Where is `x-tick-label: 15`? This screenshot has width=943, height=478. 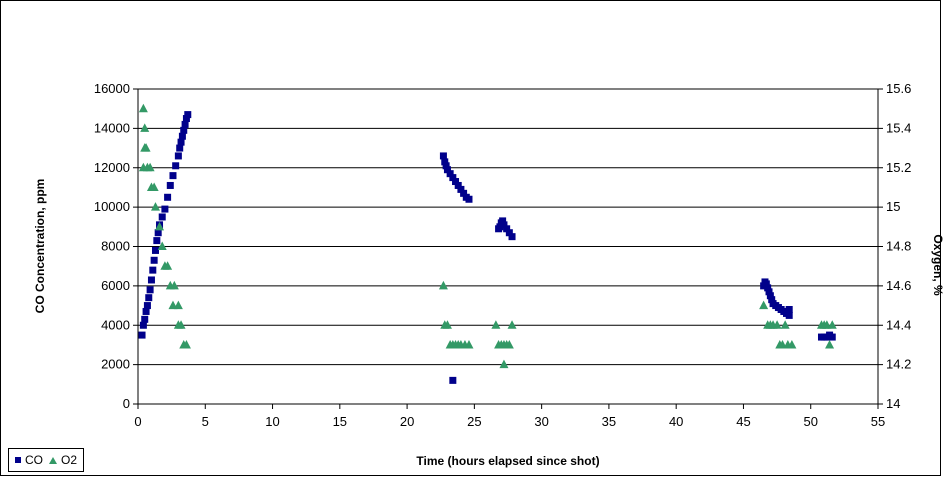 x-tick-label: 15 is located at coordinates (340, 421).